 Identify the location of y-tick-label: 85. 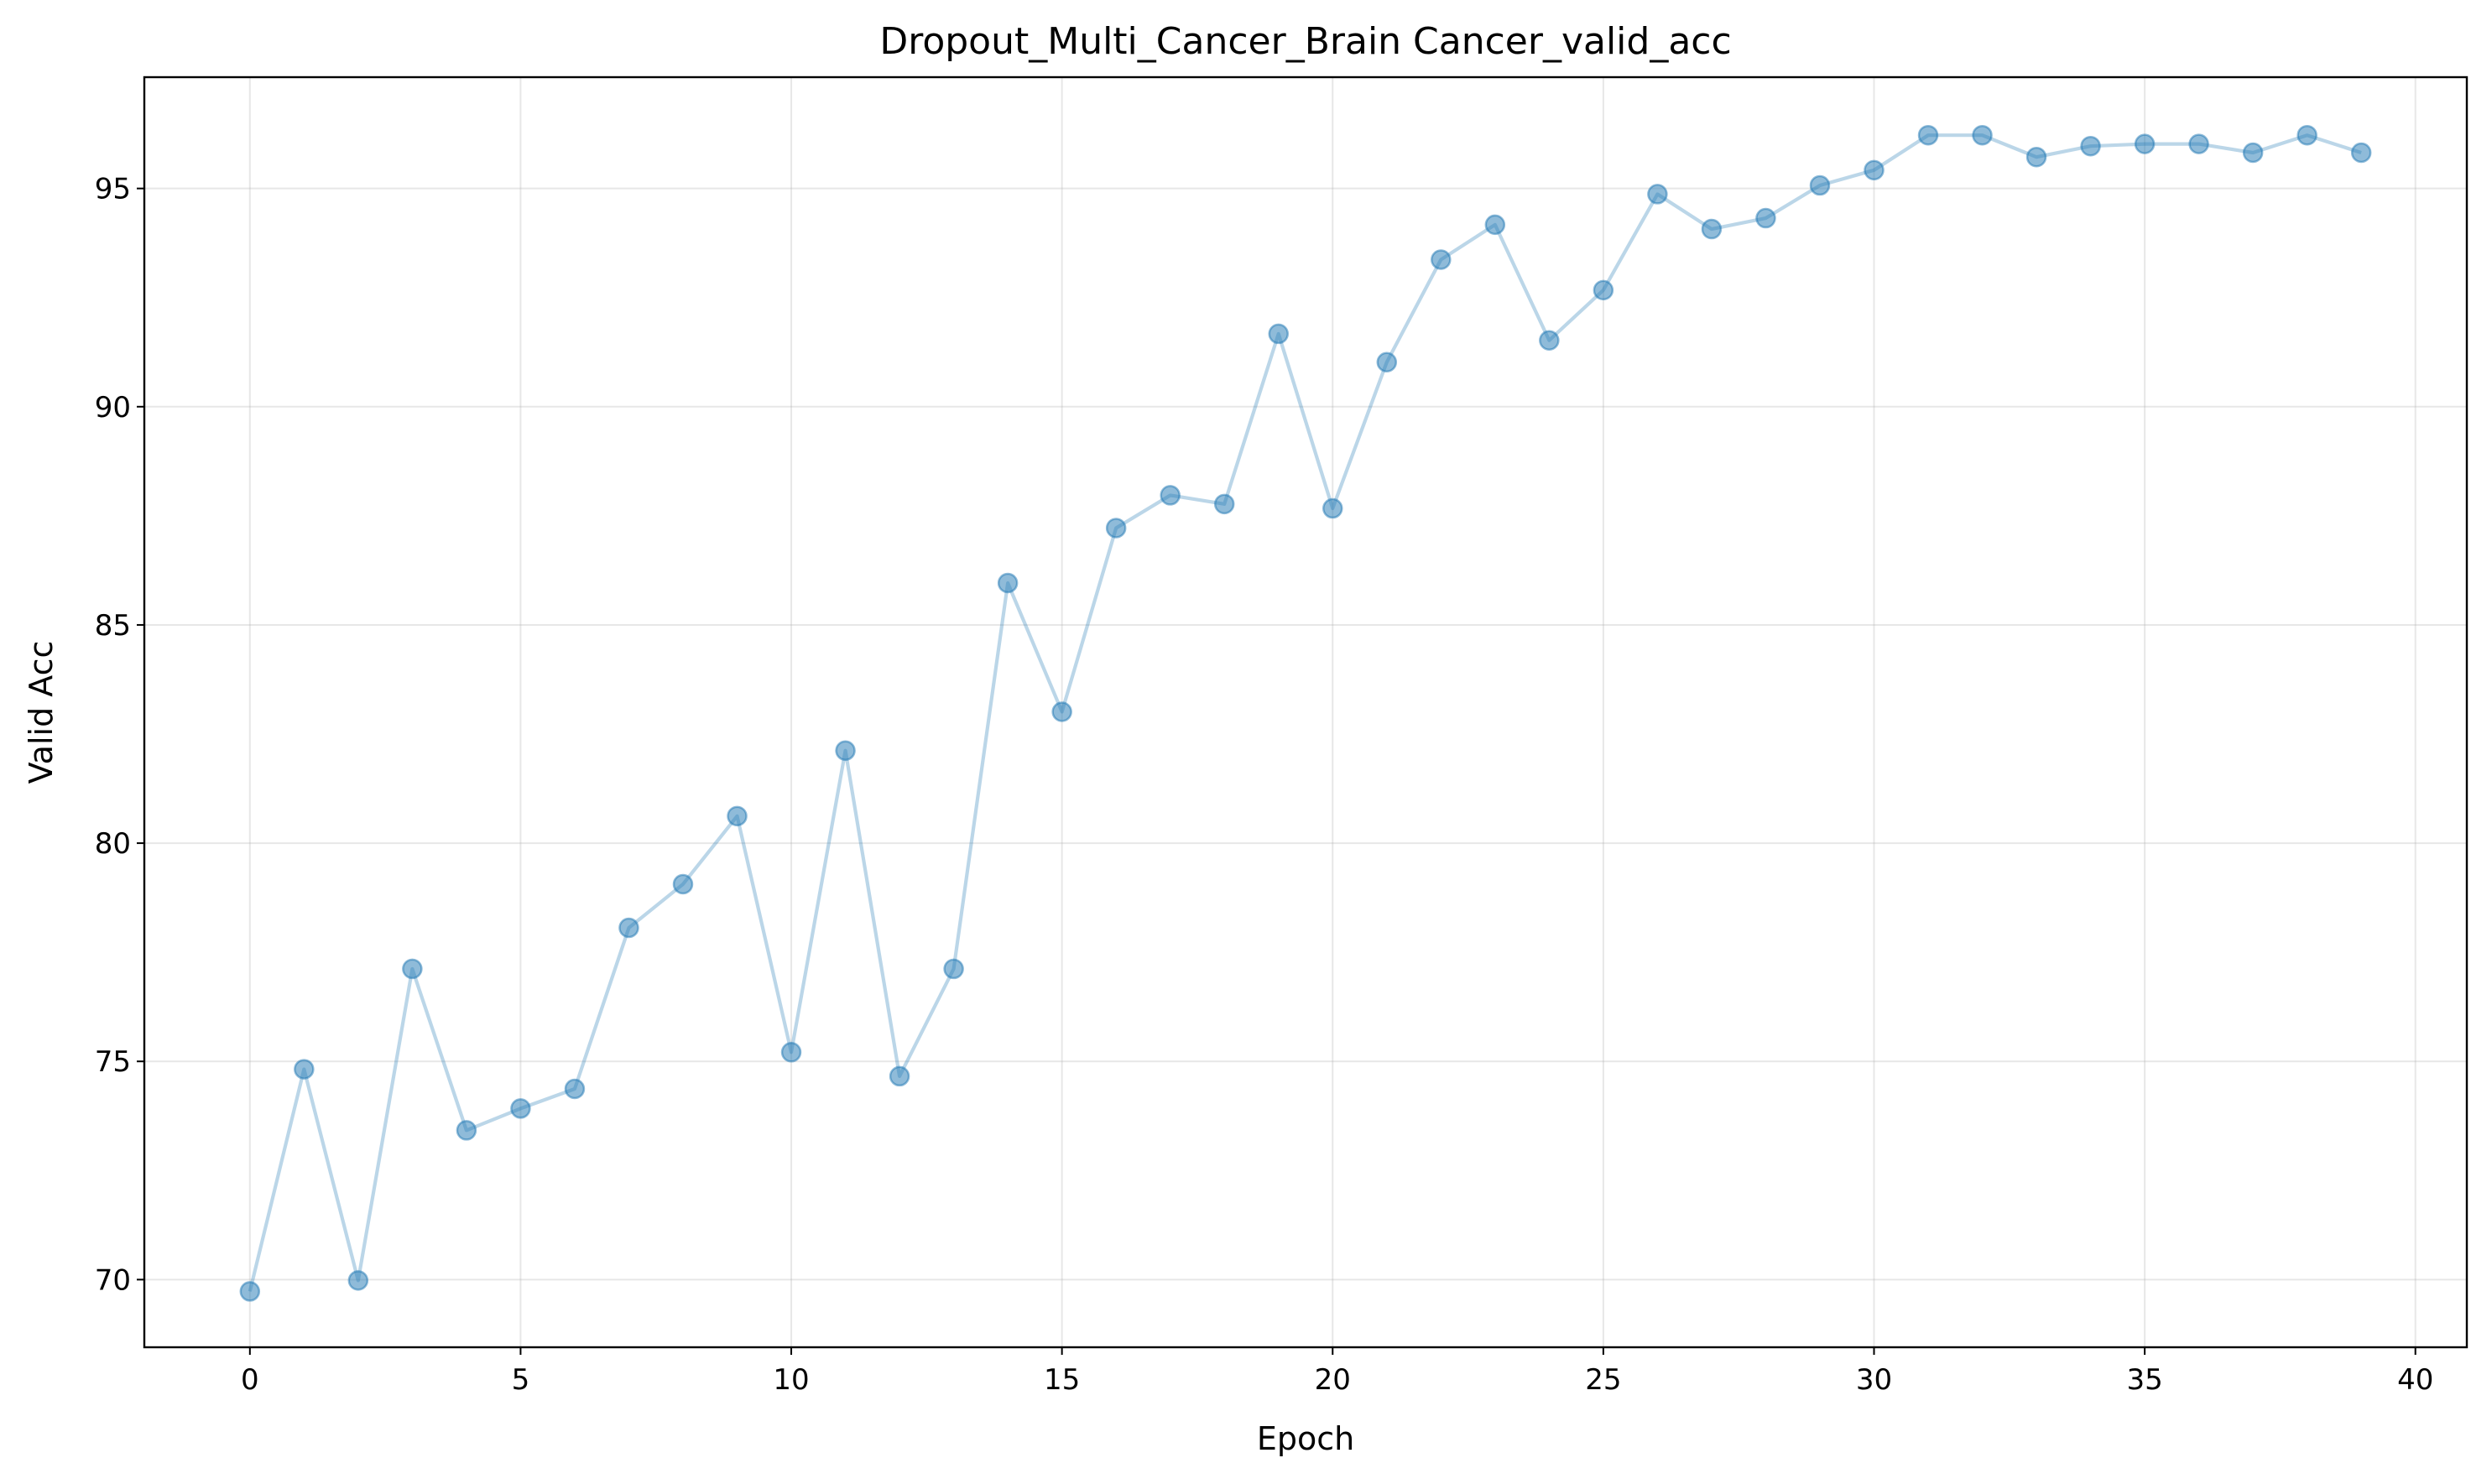
(113, 626).